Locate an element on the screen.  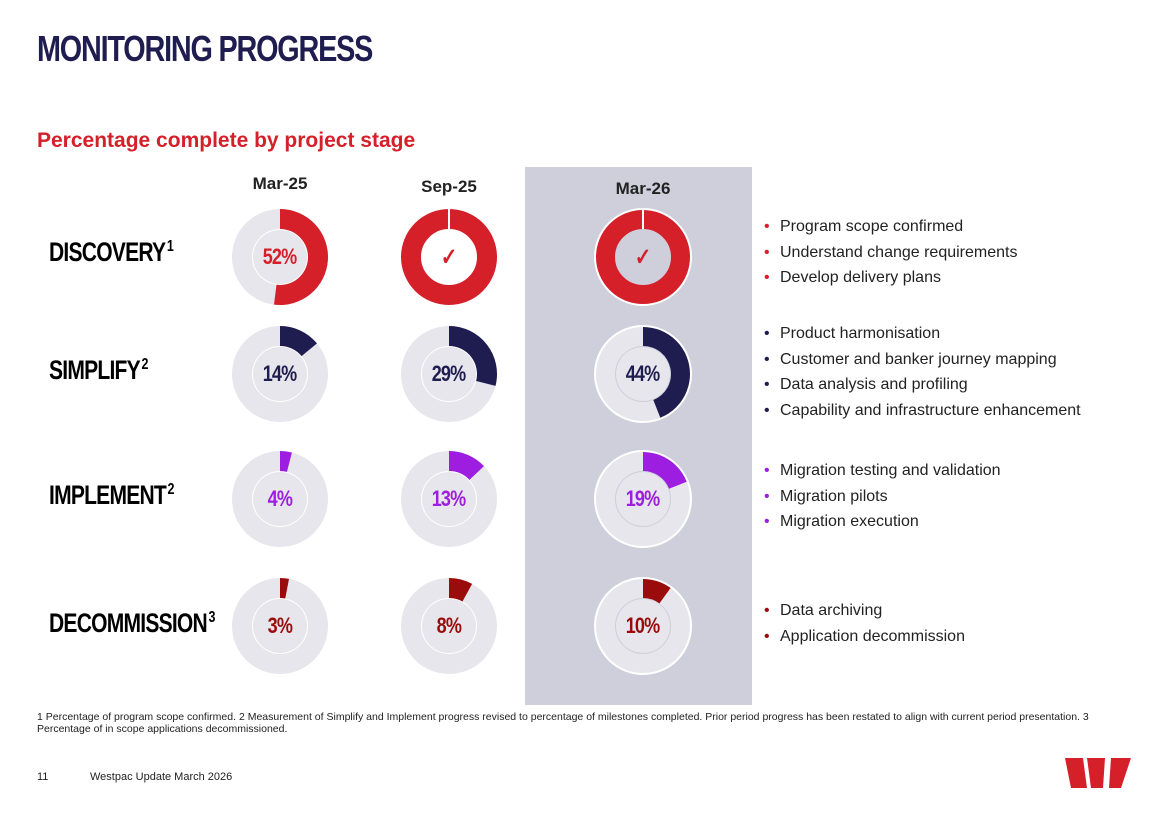
document-name: Westpac Update March 2026 is located at coordinates (161, 777).